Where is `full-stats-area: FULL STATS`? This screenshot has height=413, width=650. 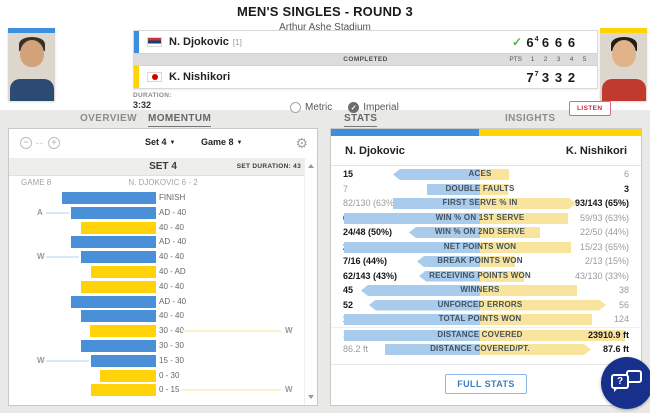
full-stats-area: FULL STATS is located at coordinates (486, 384).